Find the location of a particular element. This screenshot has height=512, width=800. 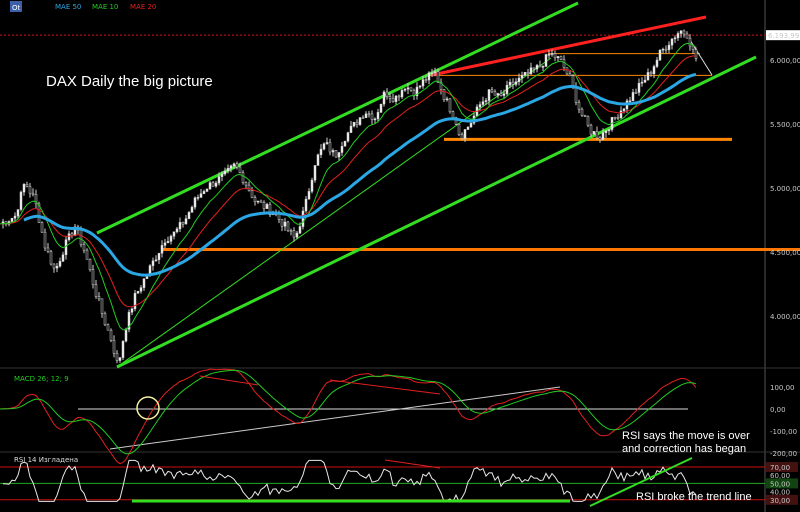

macd-signal-line is located at coordinates (348, 412).